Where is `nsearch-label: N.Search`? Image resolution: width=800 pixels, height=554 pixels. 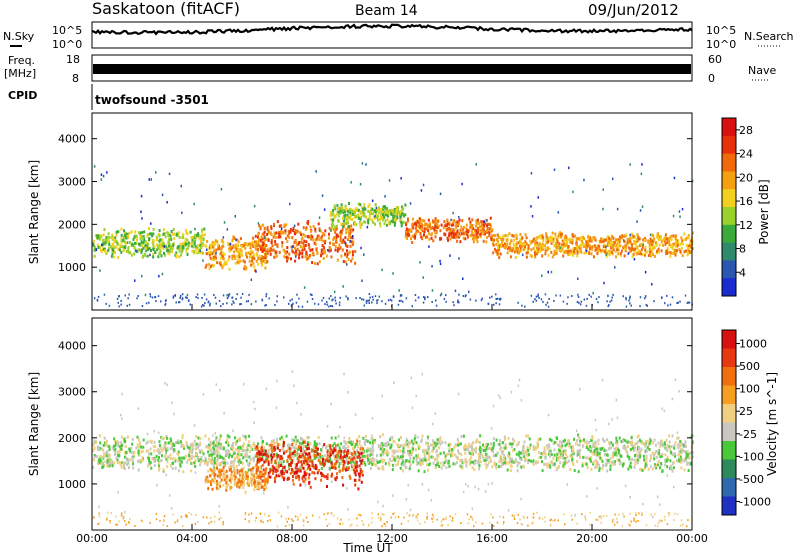
nsearch-label: N.Search is located at coordinates (769, 36).